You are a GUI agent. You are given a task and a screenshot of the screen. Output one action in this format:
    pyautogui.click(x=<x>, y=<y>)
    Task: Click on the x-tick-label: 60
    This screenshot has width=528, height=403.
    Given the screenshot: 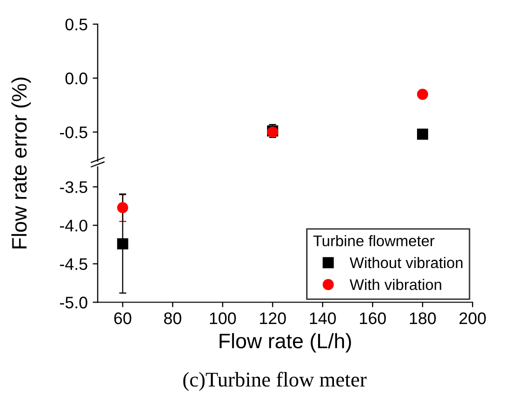 What is the action you would take?
    pyautogui.click(x=123, y=318)
    